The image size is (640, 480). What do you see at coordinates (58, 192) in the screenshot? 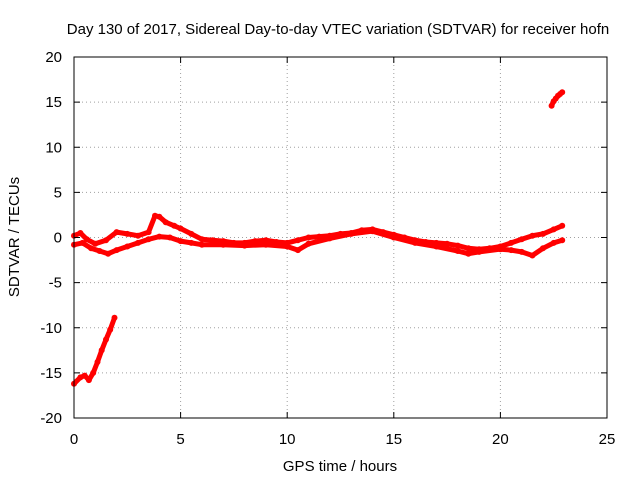
I see `y-tick-label: 5` at bounding box center [58, 192].